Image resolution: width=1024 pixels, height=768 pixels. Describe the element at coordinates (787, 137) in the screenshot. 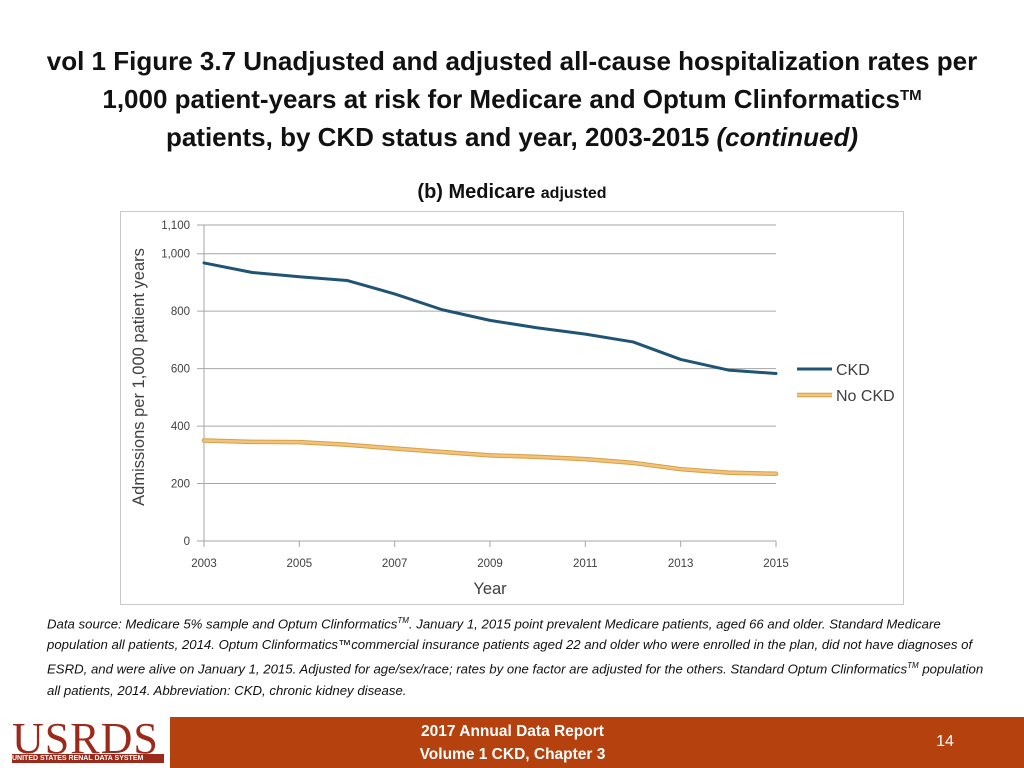

I see `title-continued: (continued)` at that location.